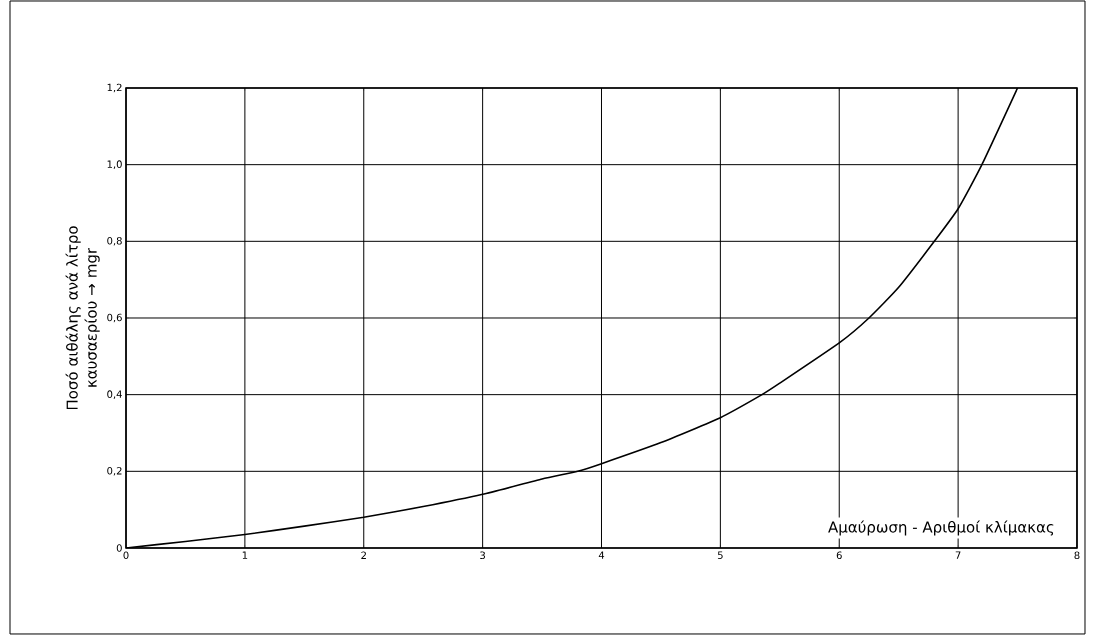  I want to click on y-tick-label: 0, so click(119, 548).